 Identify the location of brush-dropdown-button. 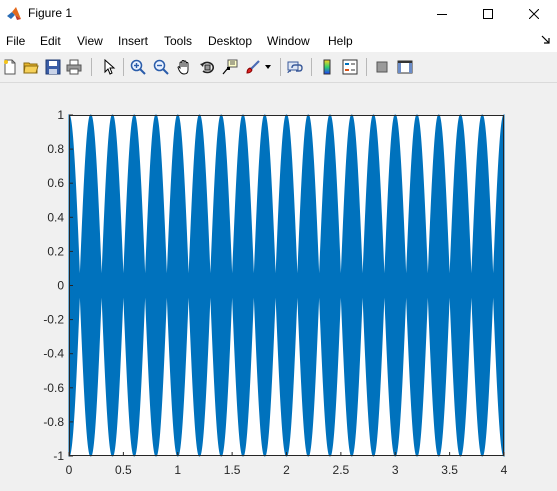
(268, 67).